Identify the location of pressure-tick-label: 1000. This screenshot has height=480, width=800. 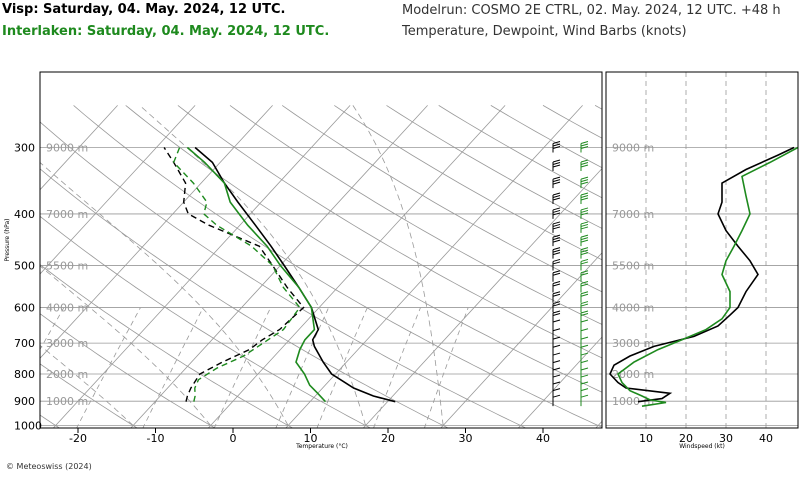
(28, 426).